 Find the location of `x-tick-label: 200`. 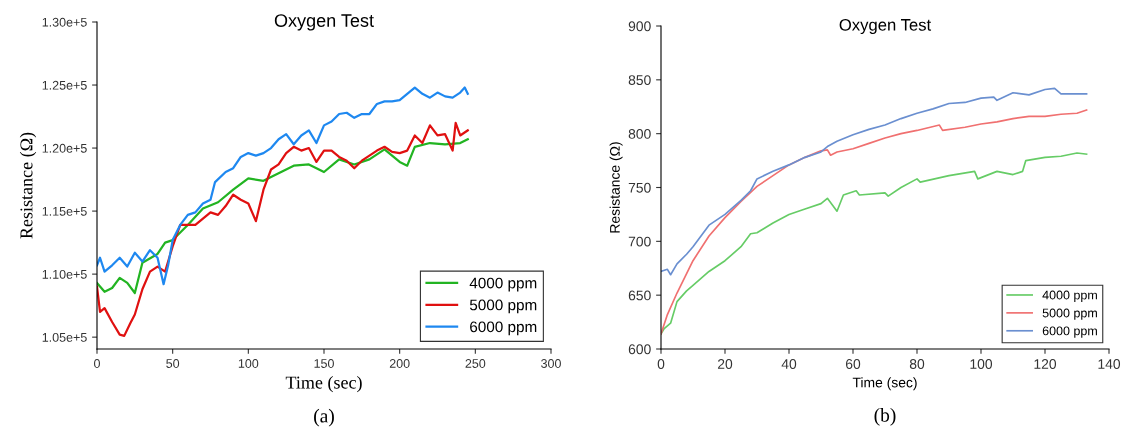

x-tick-label: 200 is located at coordinates (399, 363).